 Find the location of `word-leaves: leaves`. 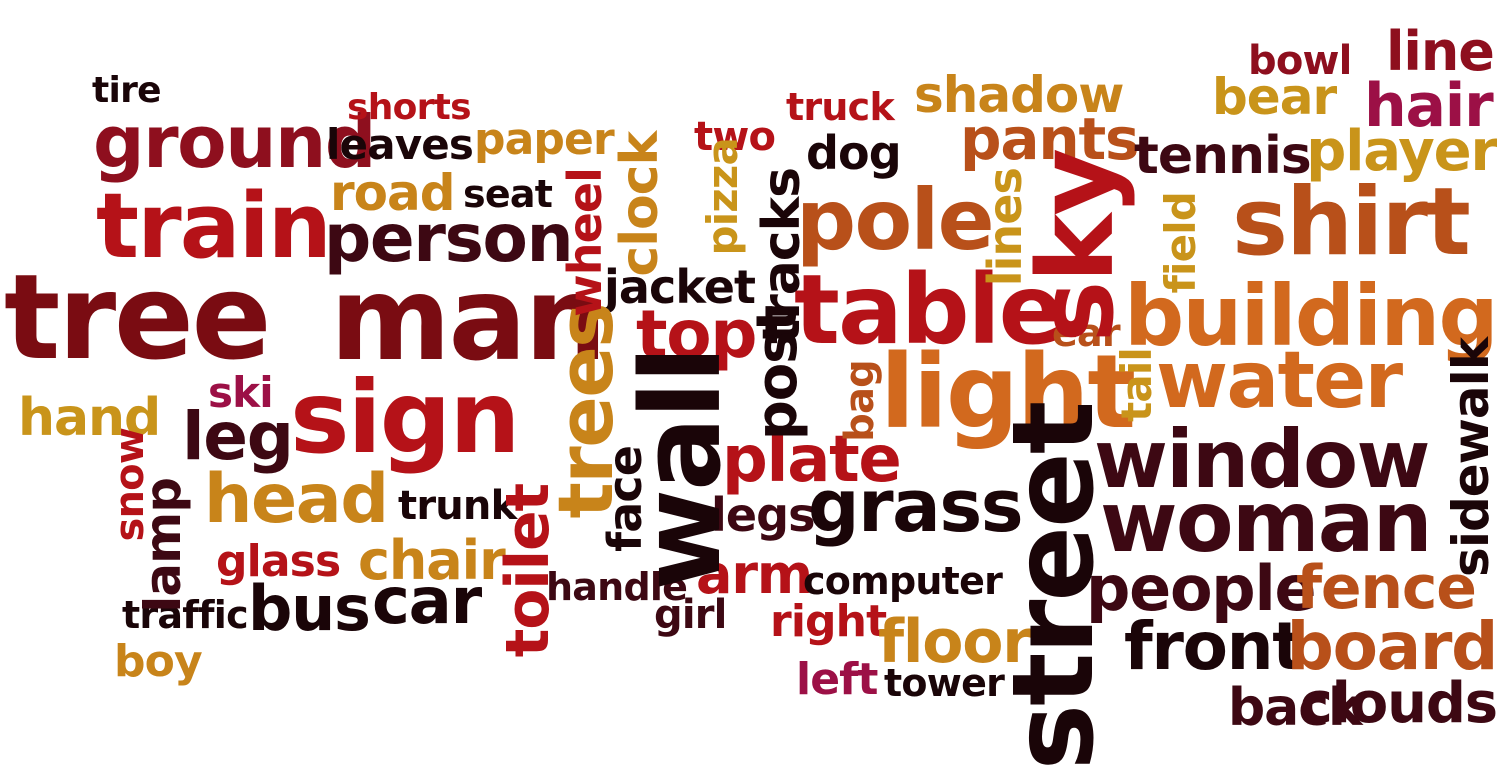

word-leaves: leaves is located at coordinates (400, 144).